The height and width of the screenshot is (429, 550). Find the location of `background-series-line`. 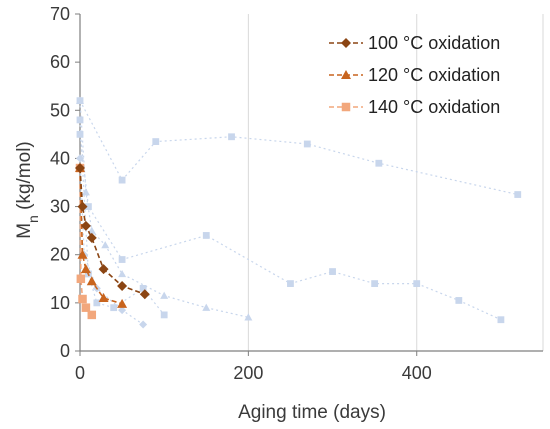

background-series-line is located at coordinates (111, 242).